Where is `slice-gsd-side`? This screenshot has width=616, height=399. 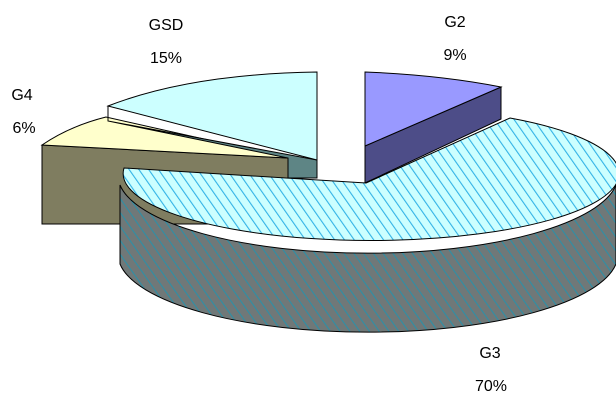
slice-gsd-side is located at coordinates (212, 142).